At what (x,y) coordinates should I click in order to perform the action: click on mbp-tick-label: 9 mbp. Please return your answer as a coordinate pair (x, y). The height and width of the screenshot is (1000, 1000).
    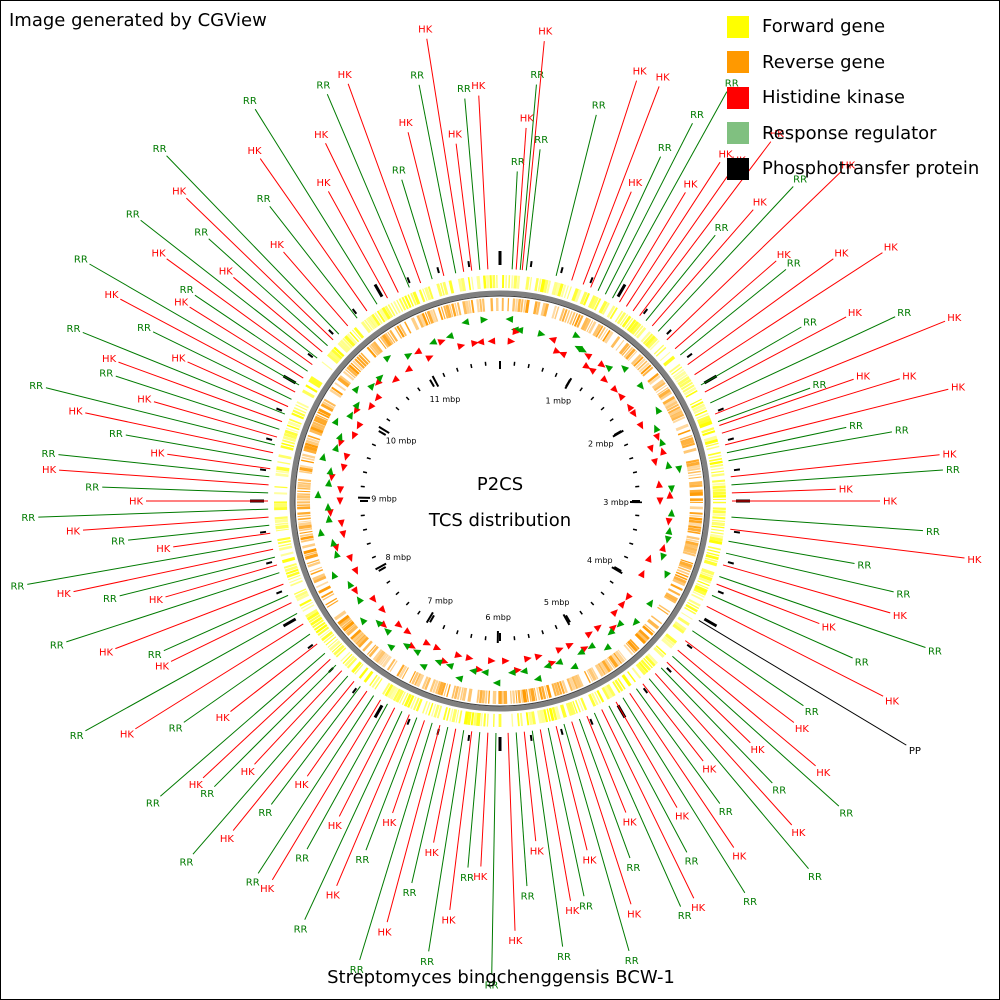
    Looking at the image, I should click on (384, 498).